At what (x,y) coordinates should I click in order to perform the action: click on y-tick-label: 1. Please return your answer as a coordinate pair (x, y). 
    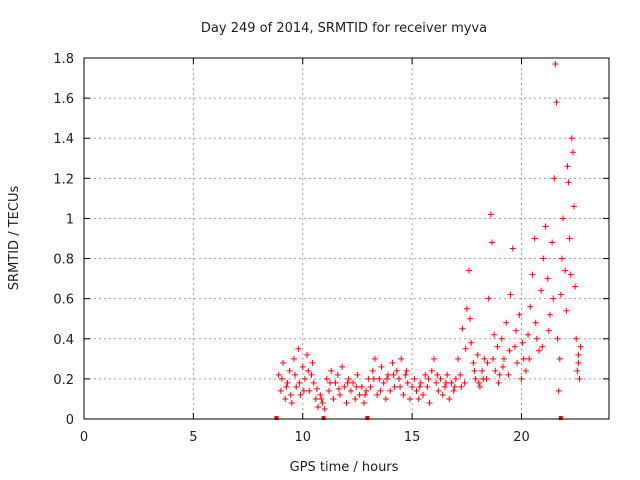
    Looking at the image, I should click on (70, 219).